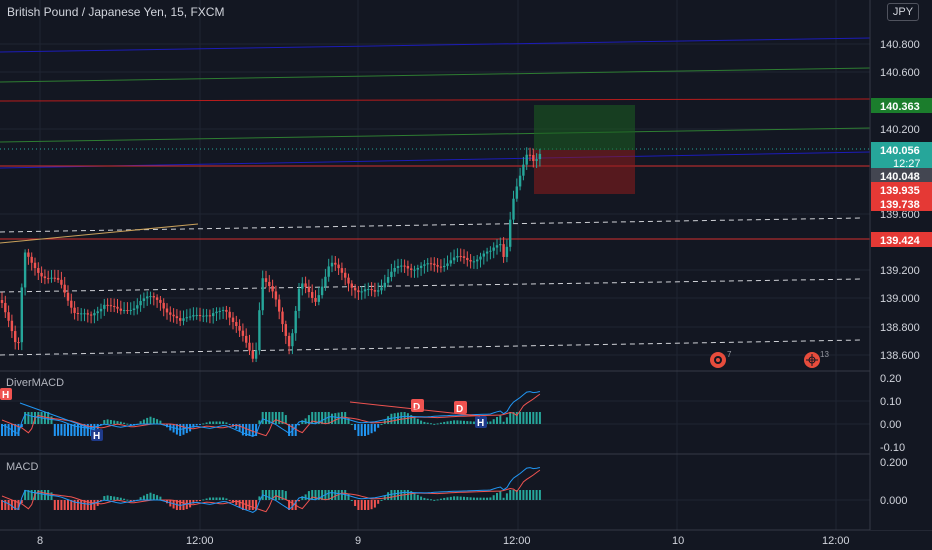 This screenshot has height=550, width=932. What do you see at coordinates (900, 107) in the screenshot?
I see `tag-target: 140.363` at bounding box center [900, 107].